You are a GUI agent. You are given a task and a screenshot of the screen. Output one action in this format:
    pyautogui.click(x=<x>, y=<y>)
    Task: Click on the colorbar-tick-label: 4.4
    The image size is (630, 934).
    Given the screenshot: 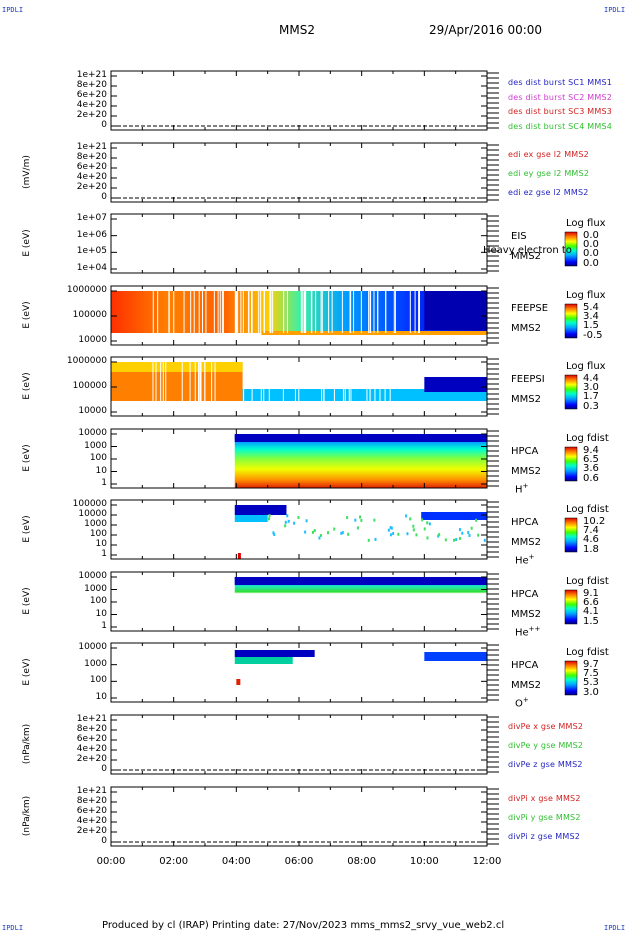 What is the action you would take?
    pyautogui.click(x=591, y=378)
    